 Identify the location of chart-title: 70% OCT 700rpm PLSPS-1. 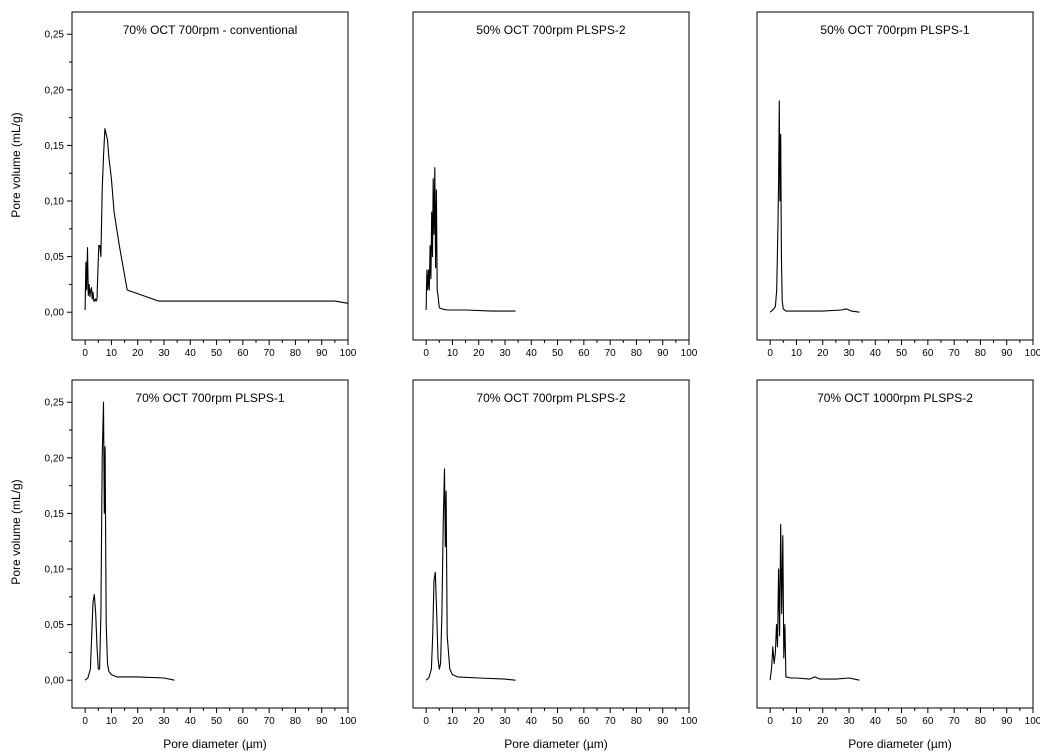
(210, 398).